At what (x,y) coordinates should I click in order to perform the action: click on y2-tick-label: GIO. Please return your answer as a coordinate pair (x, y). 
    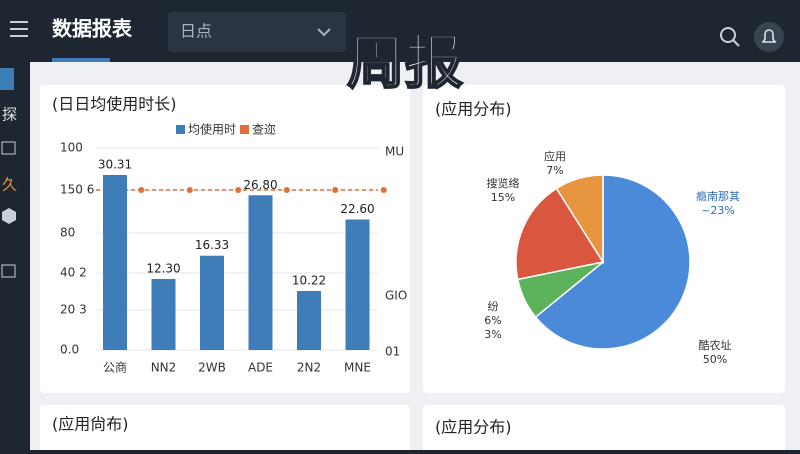
    Looking at the image, I should click on (396, 296).